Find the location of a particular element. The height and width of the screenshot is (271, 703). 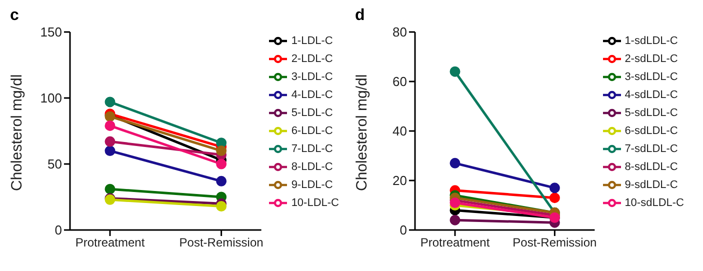

legend-label: 10-sdLDL-C is located at coordinates (654, 202).